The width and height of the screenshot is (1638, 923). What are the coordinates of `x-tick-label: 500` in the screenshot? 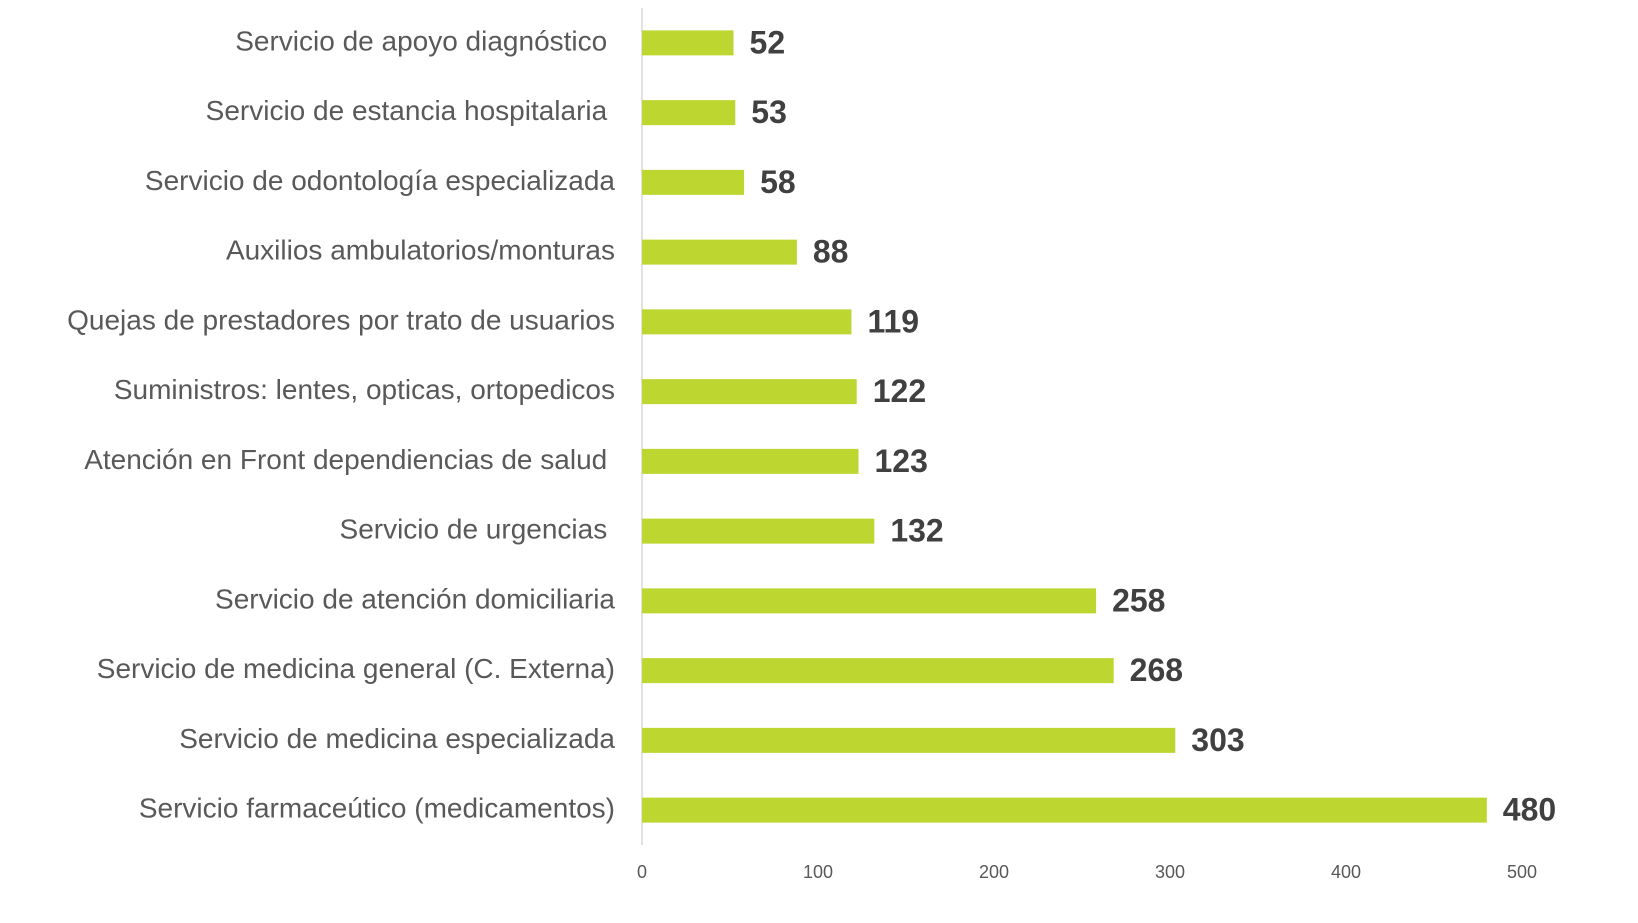 It's located at (1522, 872).